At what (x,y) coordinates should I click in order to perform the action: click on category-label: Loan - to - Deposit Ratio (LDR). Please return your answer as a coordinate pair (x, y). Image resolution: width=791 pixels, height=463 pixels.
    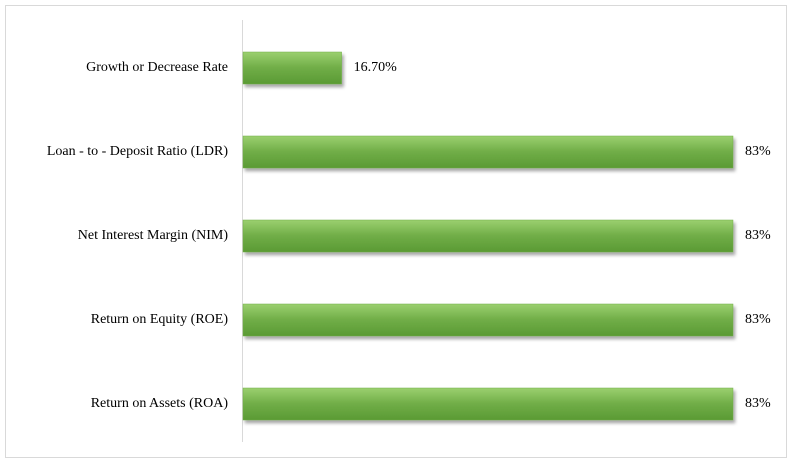
    Looking at the image, I should click on (138, 151).